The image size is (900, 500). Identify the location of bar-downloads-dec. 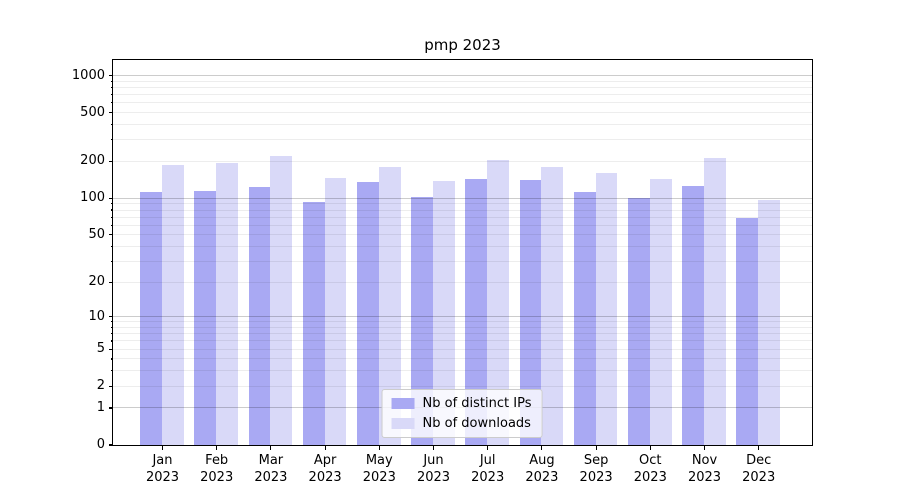
(769, 322).